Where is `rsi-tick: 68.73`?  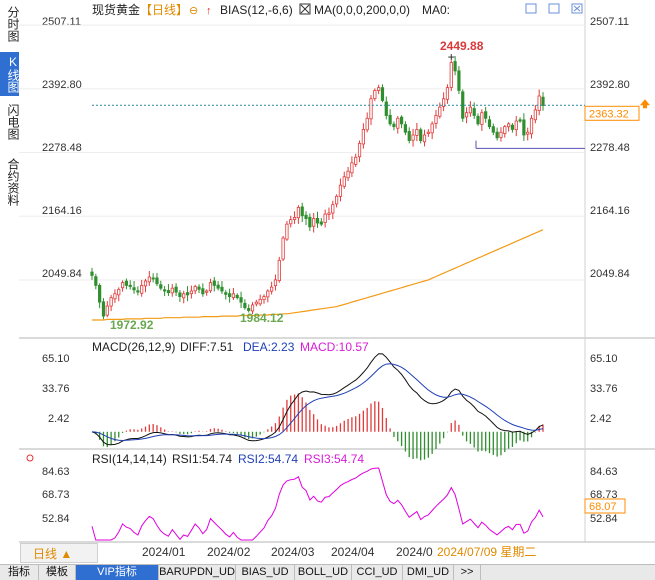
rsi-tick: 68.73 is located at coordinates (604, 495).